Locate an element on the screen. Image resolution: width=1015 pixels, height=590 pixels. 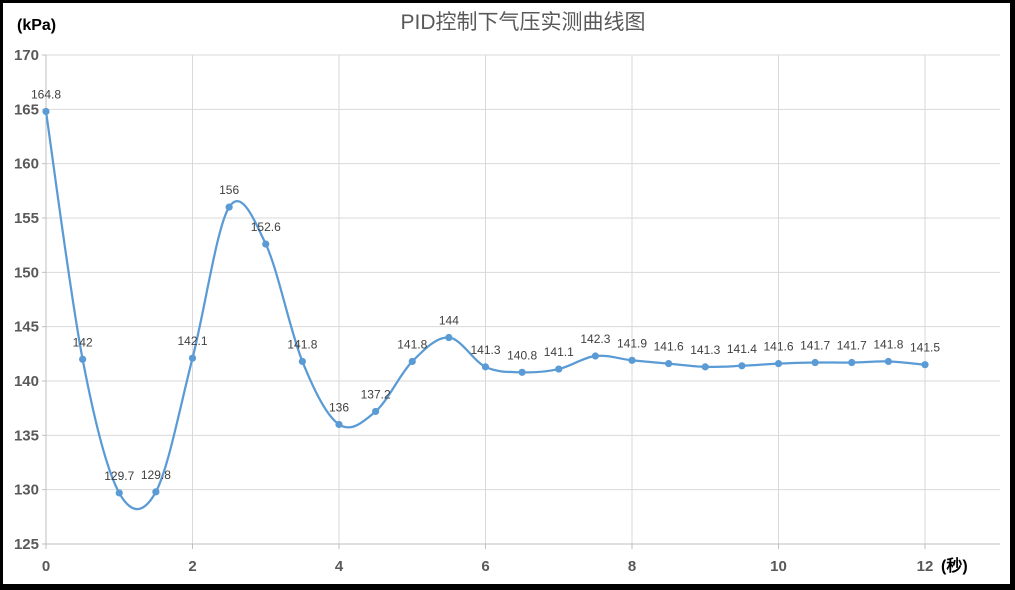
border-left is located at coordinates (1, 295).